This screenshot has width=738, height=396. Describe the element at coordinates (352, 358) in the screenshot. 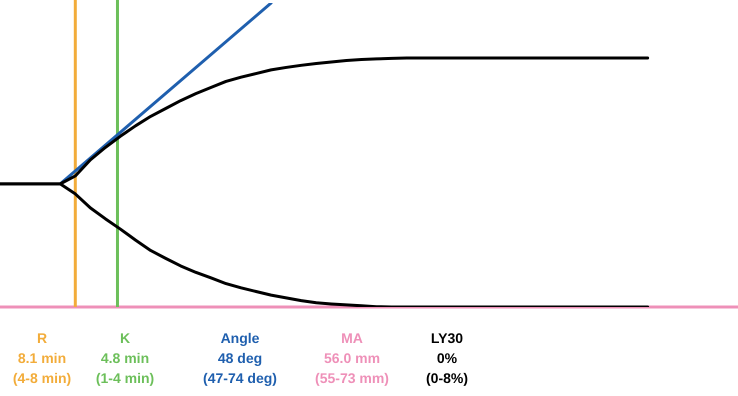

I see `text: MA 56.0 mm (55-73 mm)` at that location.